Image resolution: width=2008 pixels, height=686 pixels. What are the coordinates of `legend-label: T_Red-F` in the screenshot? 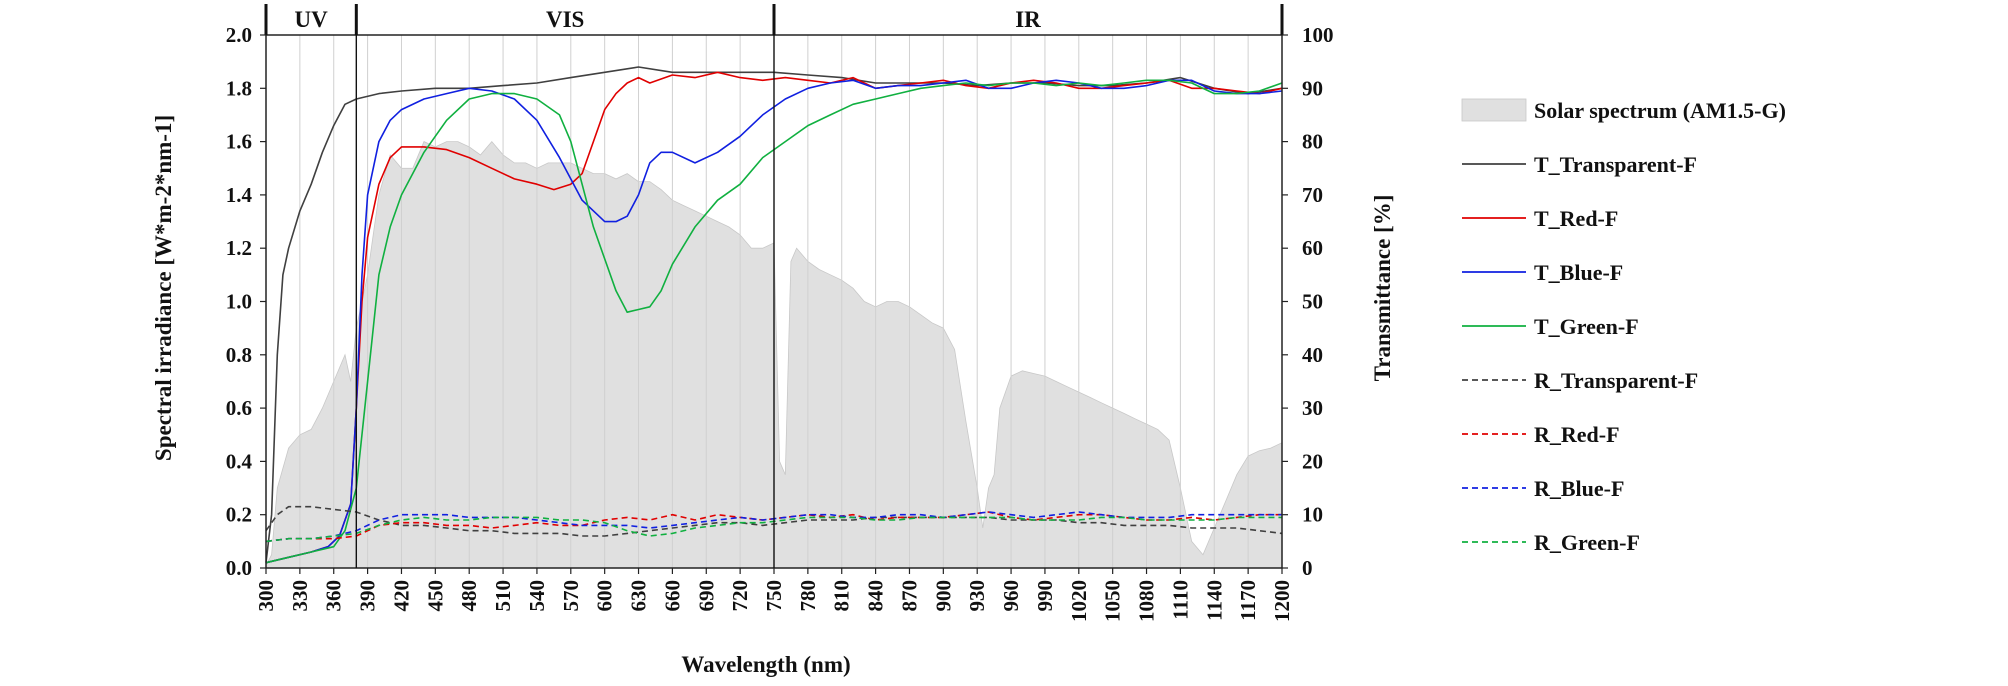 It's located at (1576, 218).